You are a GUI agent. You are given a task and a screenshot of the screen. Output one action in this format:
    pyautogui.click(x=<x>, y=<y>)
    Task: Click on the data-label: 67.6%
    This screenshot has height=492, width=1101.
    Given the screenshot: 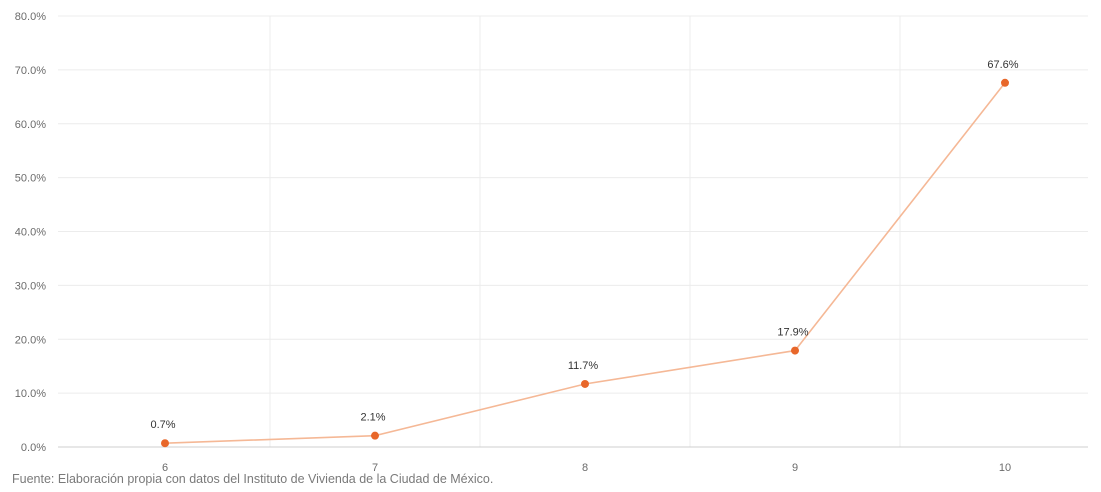 What is the action you would take?
    pyautogui.click(x=1002, y=65)
    